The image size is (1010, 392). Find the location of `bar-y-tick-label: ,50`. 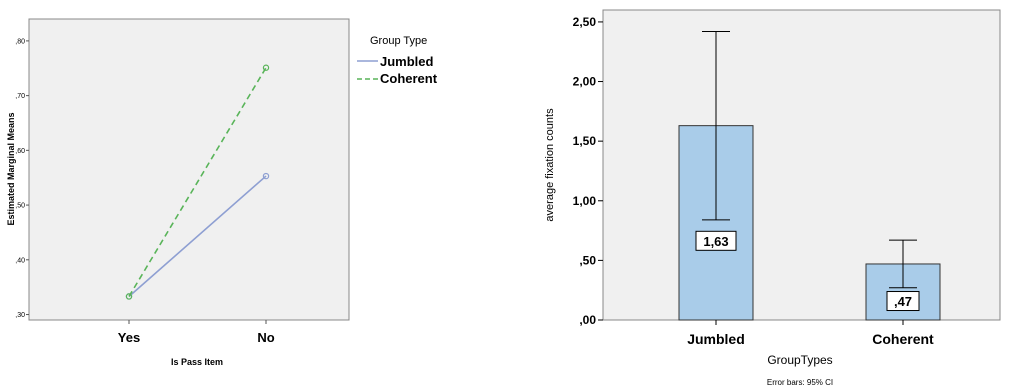

bar-y-tick-label: ,50 is located at coordinates (587, 260).